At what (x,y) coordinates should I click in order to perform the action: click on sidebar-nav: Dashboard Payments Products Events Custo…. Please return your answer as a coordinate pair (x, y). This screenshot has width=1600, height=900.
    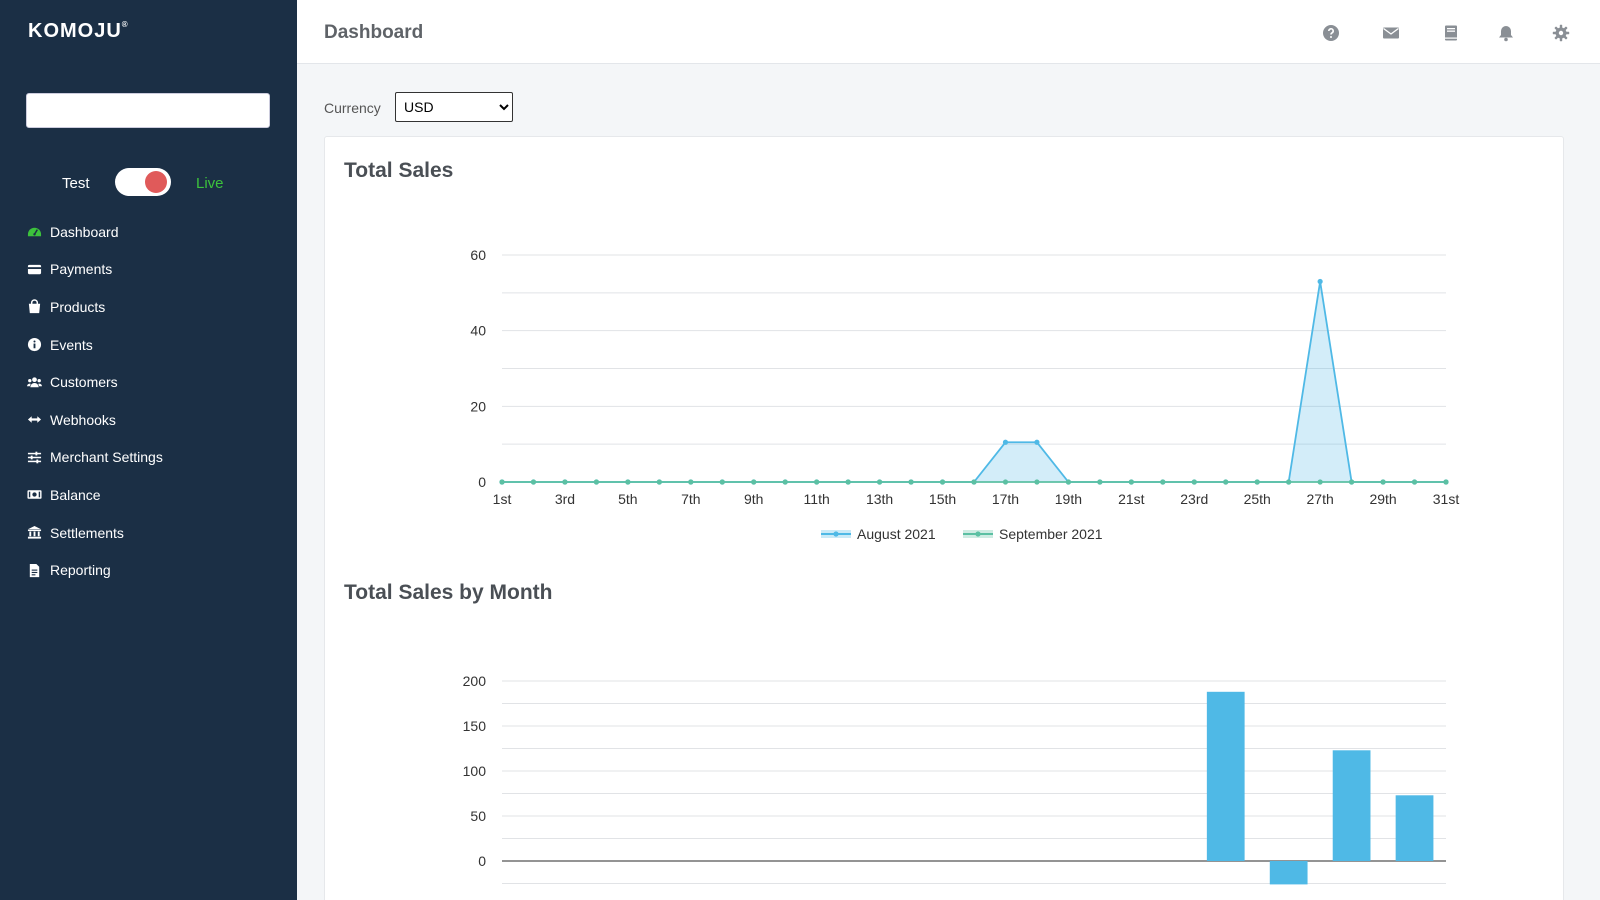
    Looking at the image, I should click on (148, 401).